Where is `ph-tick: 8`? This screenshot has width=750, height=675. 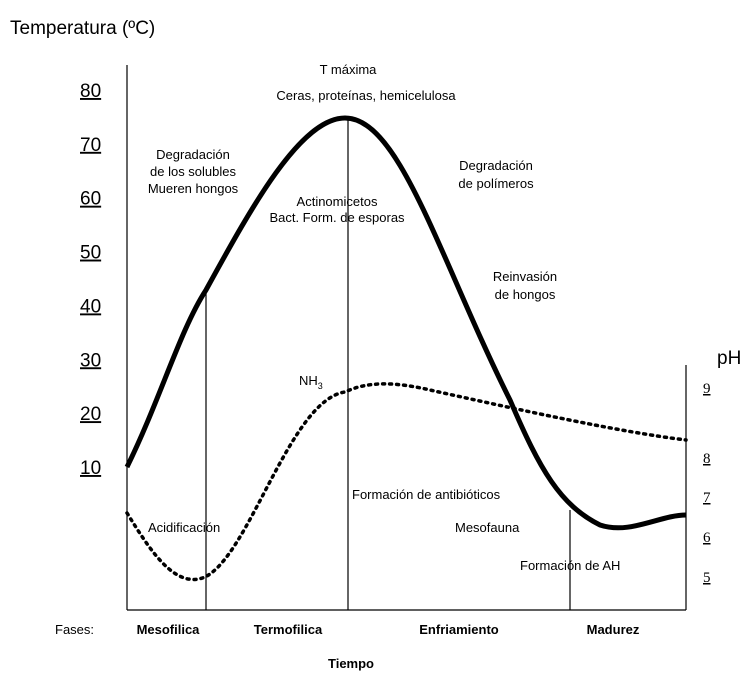 ph-tick: 8 is located at coordinates (707, 459).